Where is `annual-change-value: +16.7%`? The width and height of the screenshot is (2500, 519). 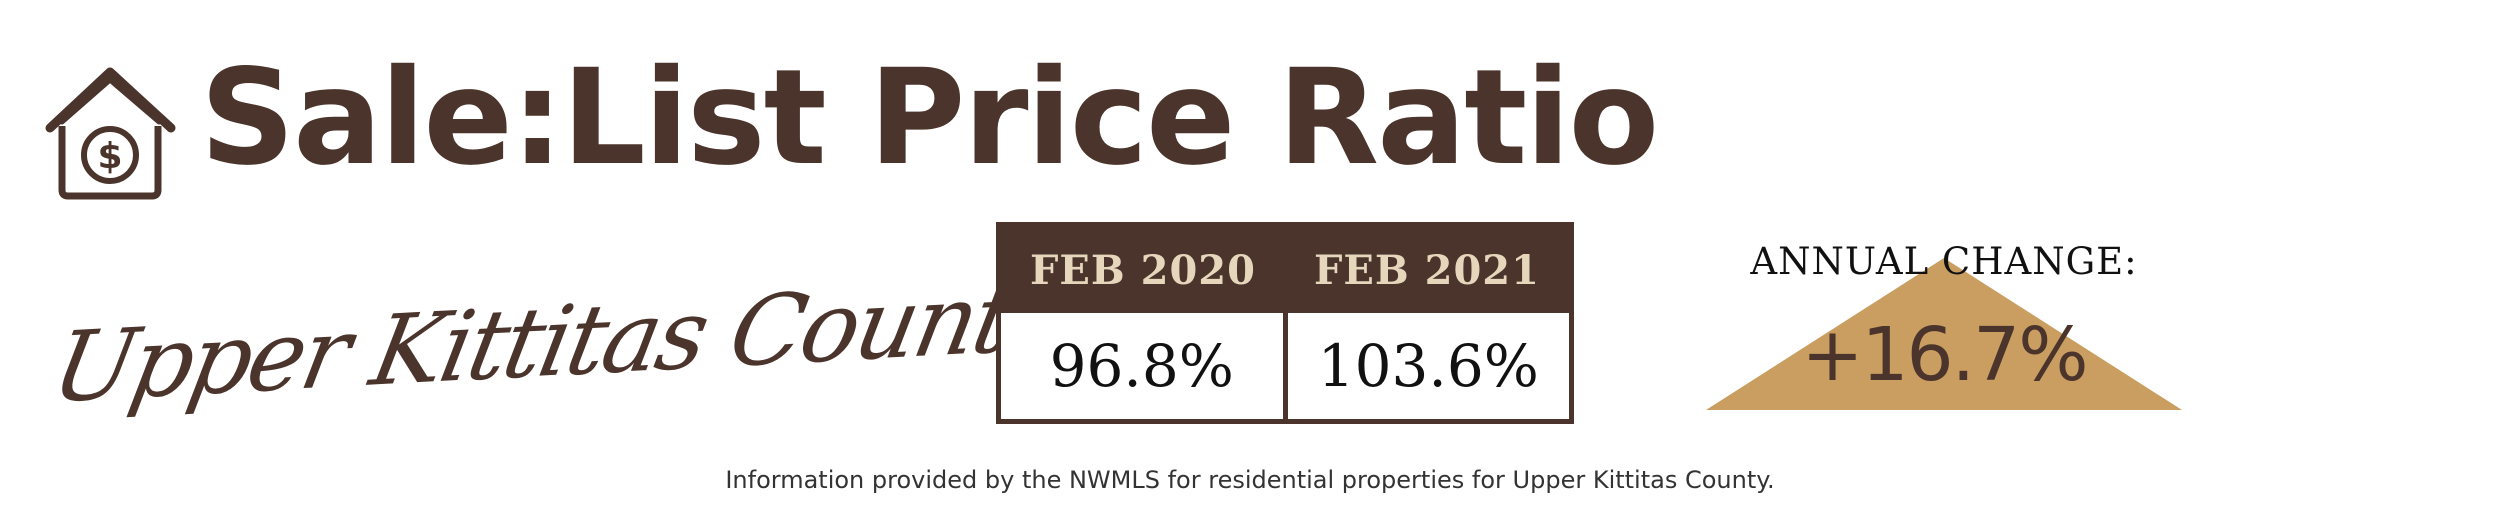
annual-change-value: +16.7% is located at coordinates (1944, 355).